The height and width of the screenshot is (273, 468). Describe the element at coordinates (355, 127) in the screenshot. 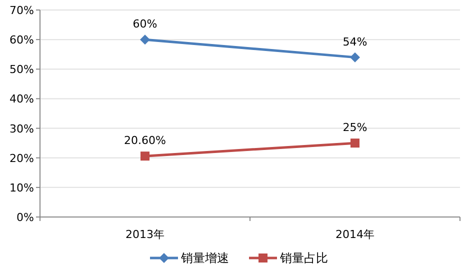

I see `data-label: 25%` at that location.